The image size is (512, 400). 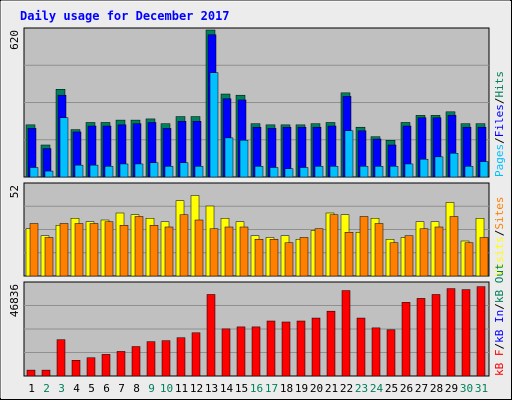 What do you see at coordinates (481, 388) in the screenshot?
I see `x-tick-label: 31` at bounding box center [481, 388].